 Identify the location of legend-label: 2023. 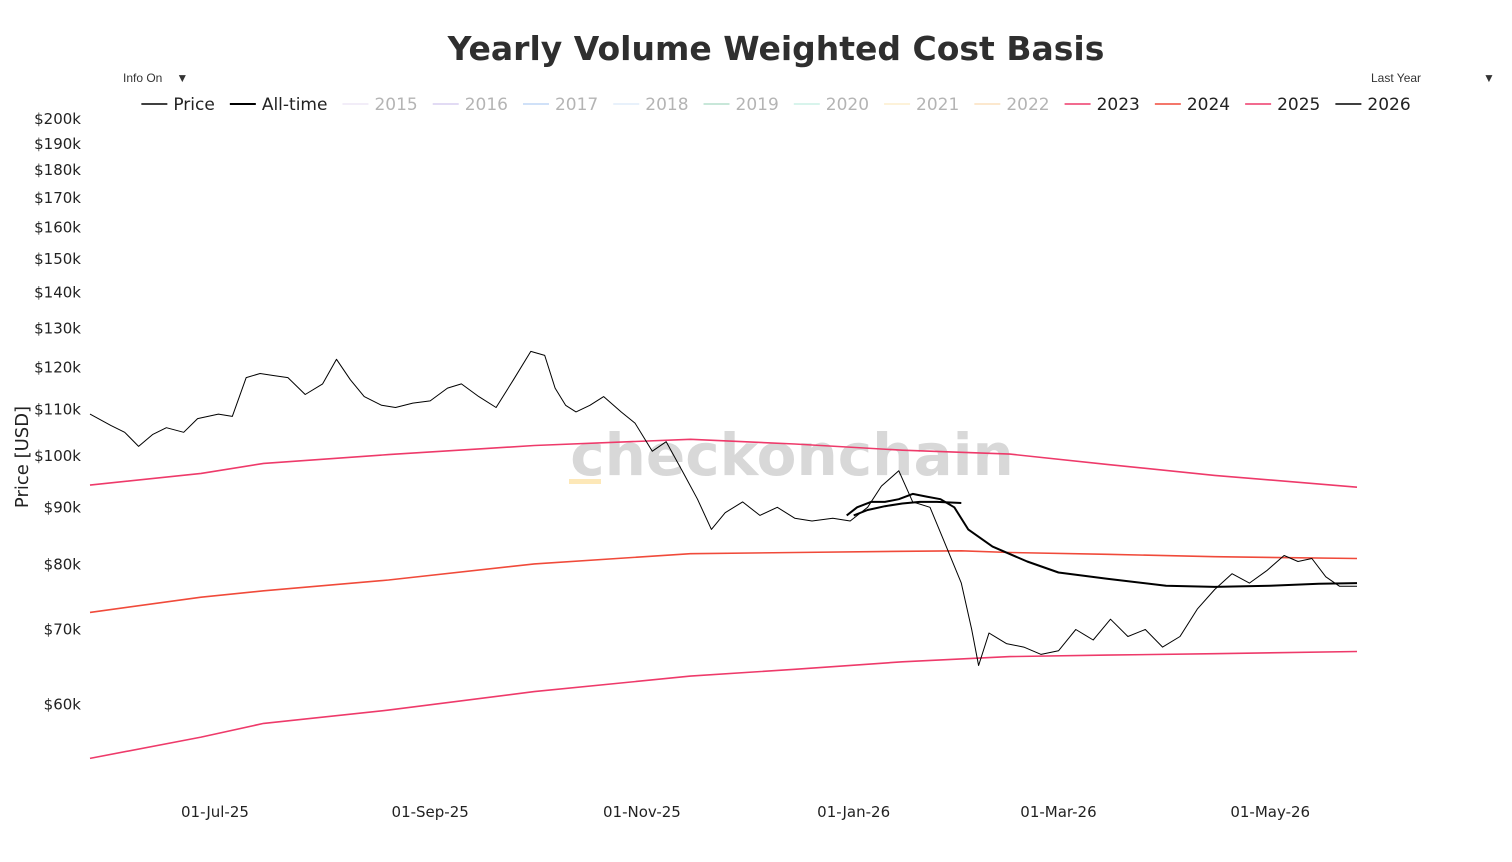
(1118, 105).